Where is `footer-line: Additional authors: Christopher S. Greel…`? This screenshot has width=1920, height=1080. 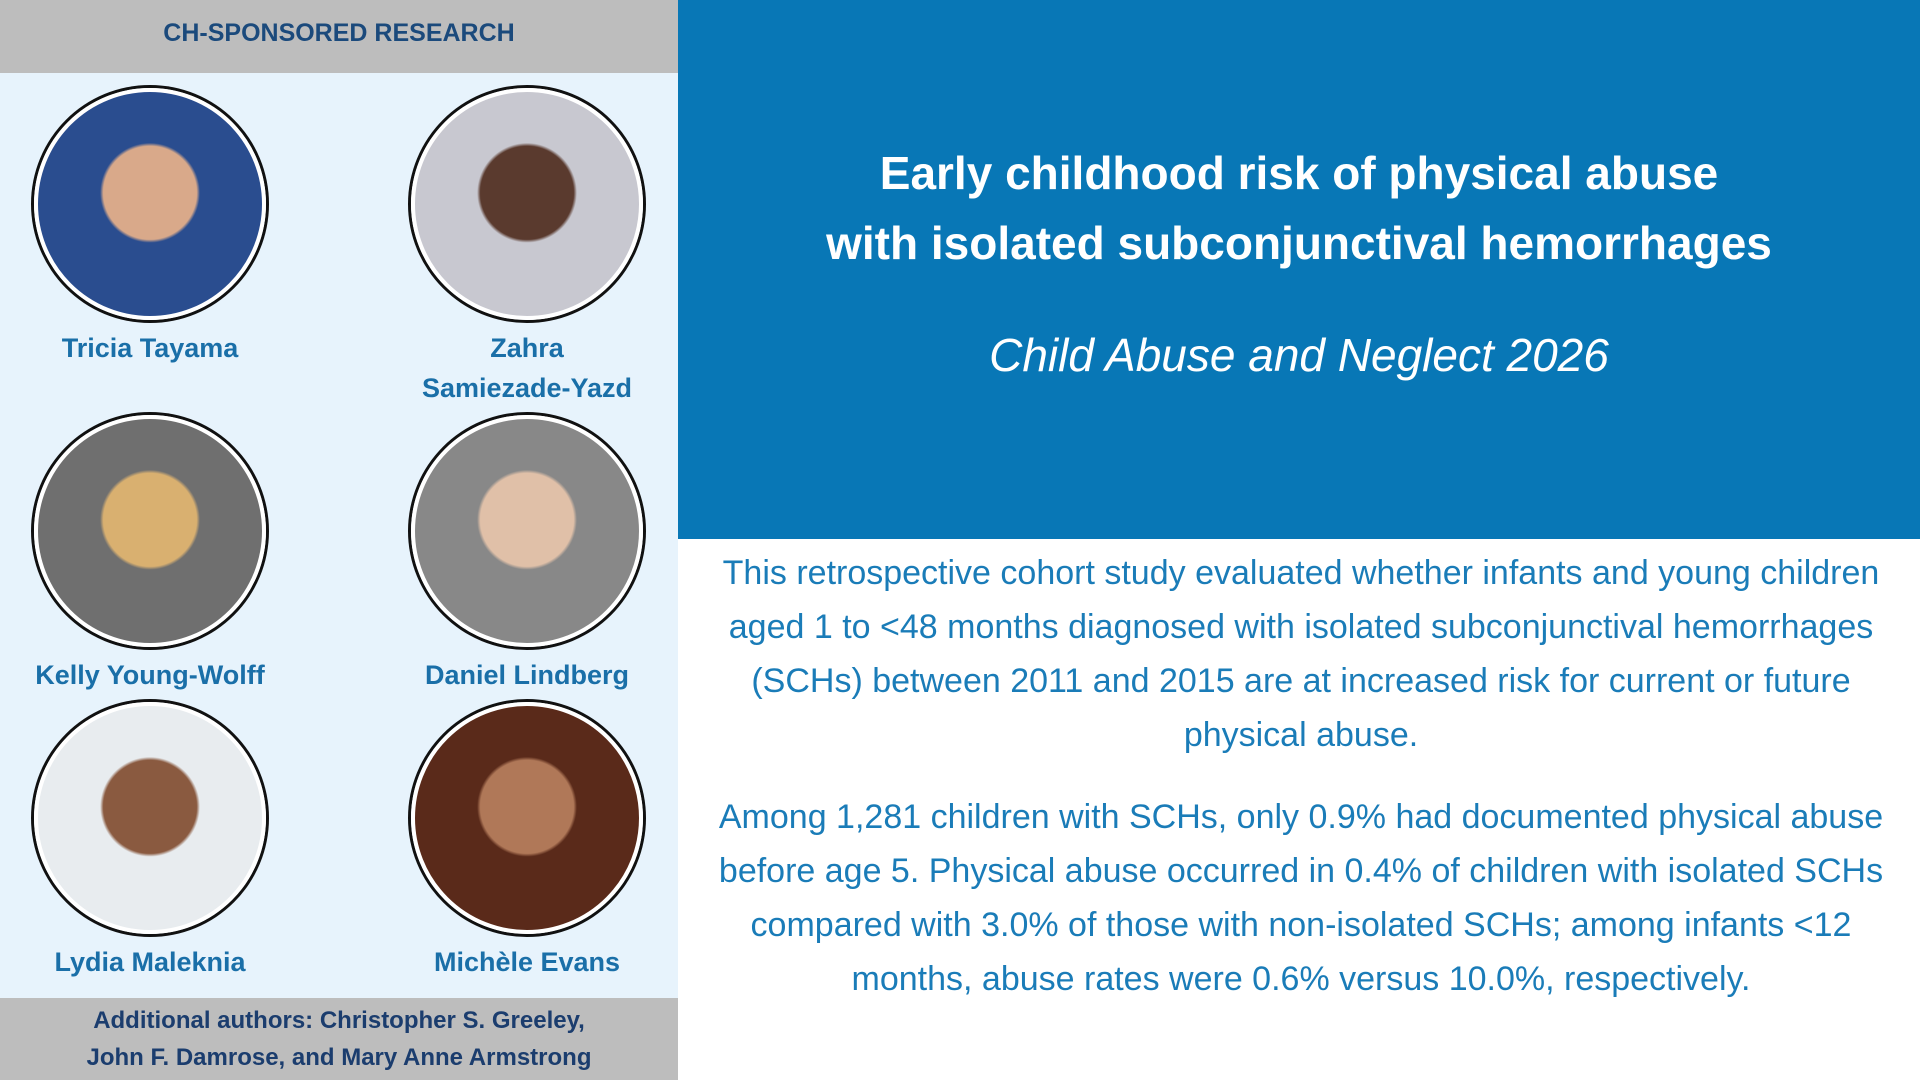 footer-line: Additional authors: Christopher S. Greel… is located at coordinates (339, 1020).